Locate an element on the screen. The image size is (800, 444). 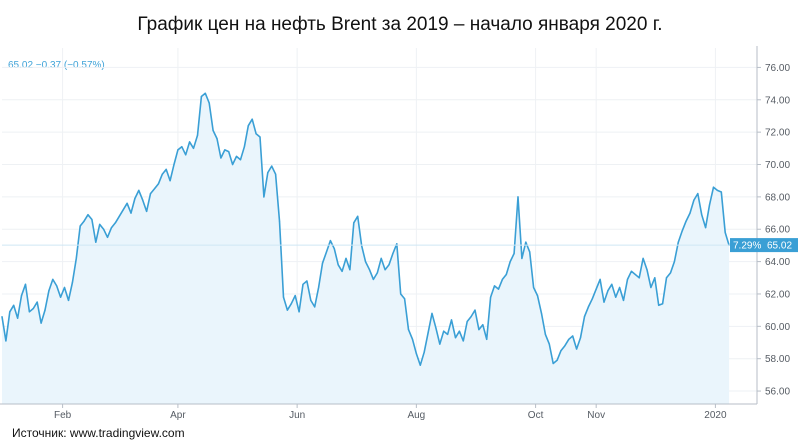
x-tick-label: Oct is located at coordinates (536, 415).